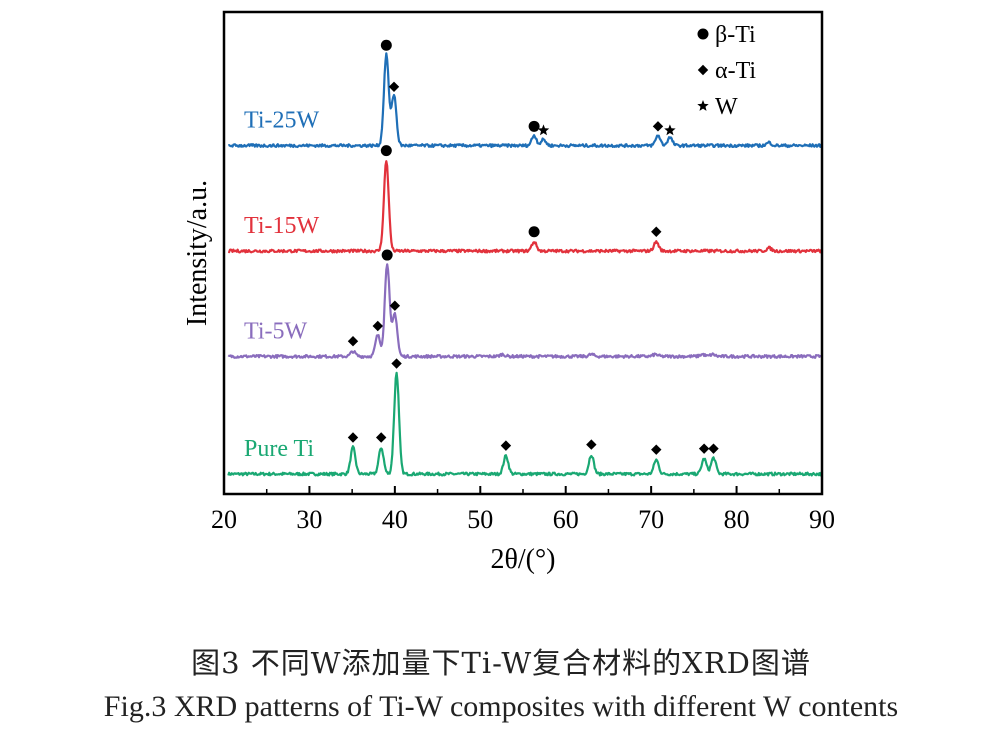 The width and height of the screenshot is (1002, 732). What do you see at coordinates (281, 121) in the screenshot?
I see `series-label-ti-25w: Ti-25W` at bounding box center [281, 121].